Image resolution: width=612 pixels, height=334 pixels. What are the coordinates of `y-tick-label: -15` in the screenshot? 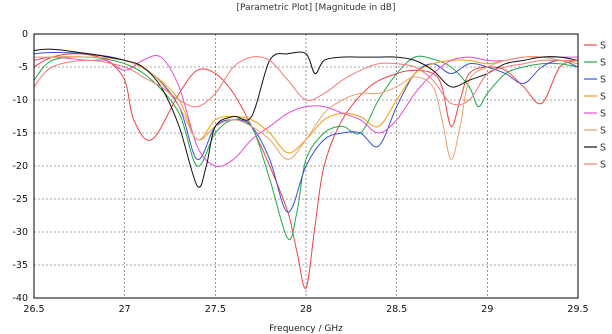 It's located at (20, 133).